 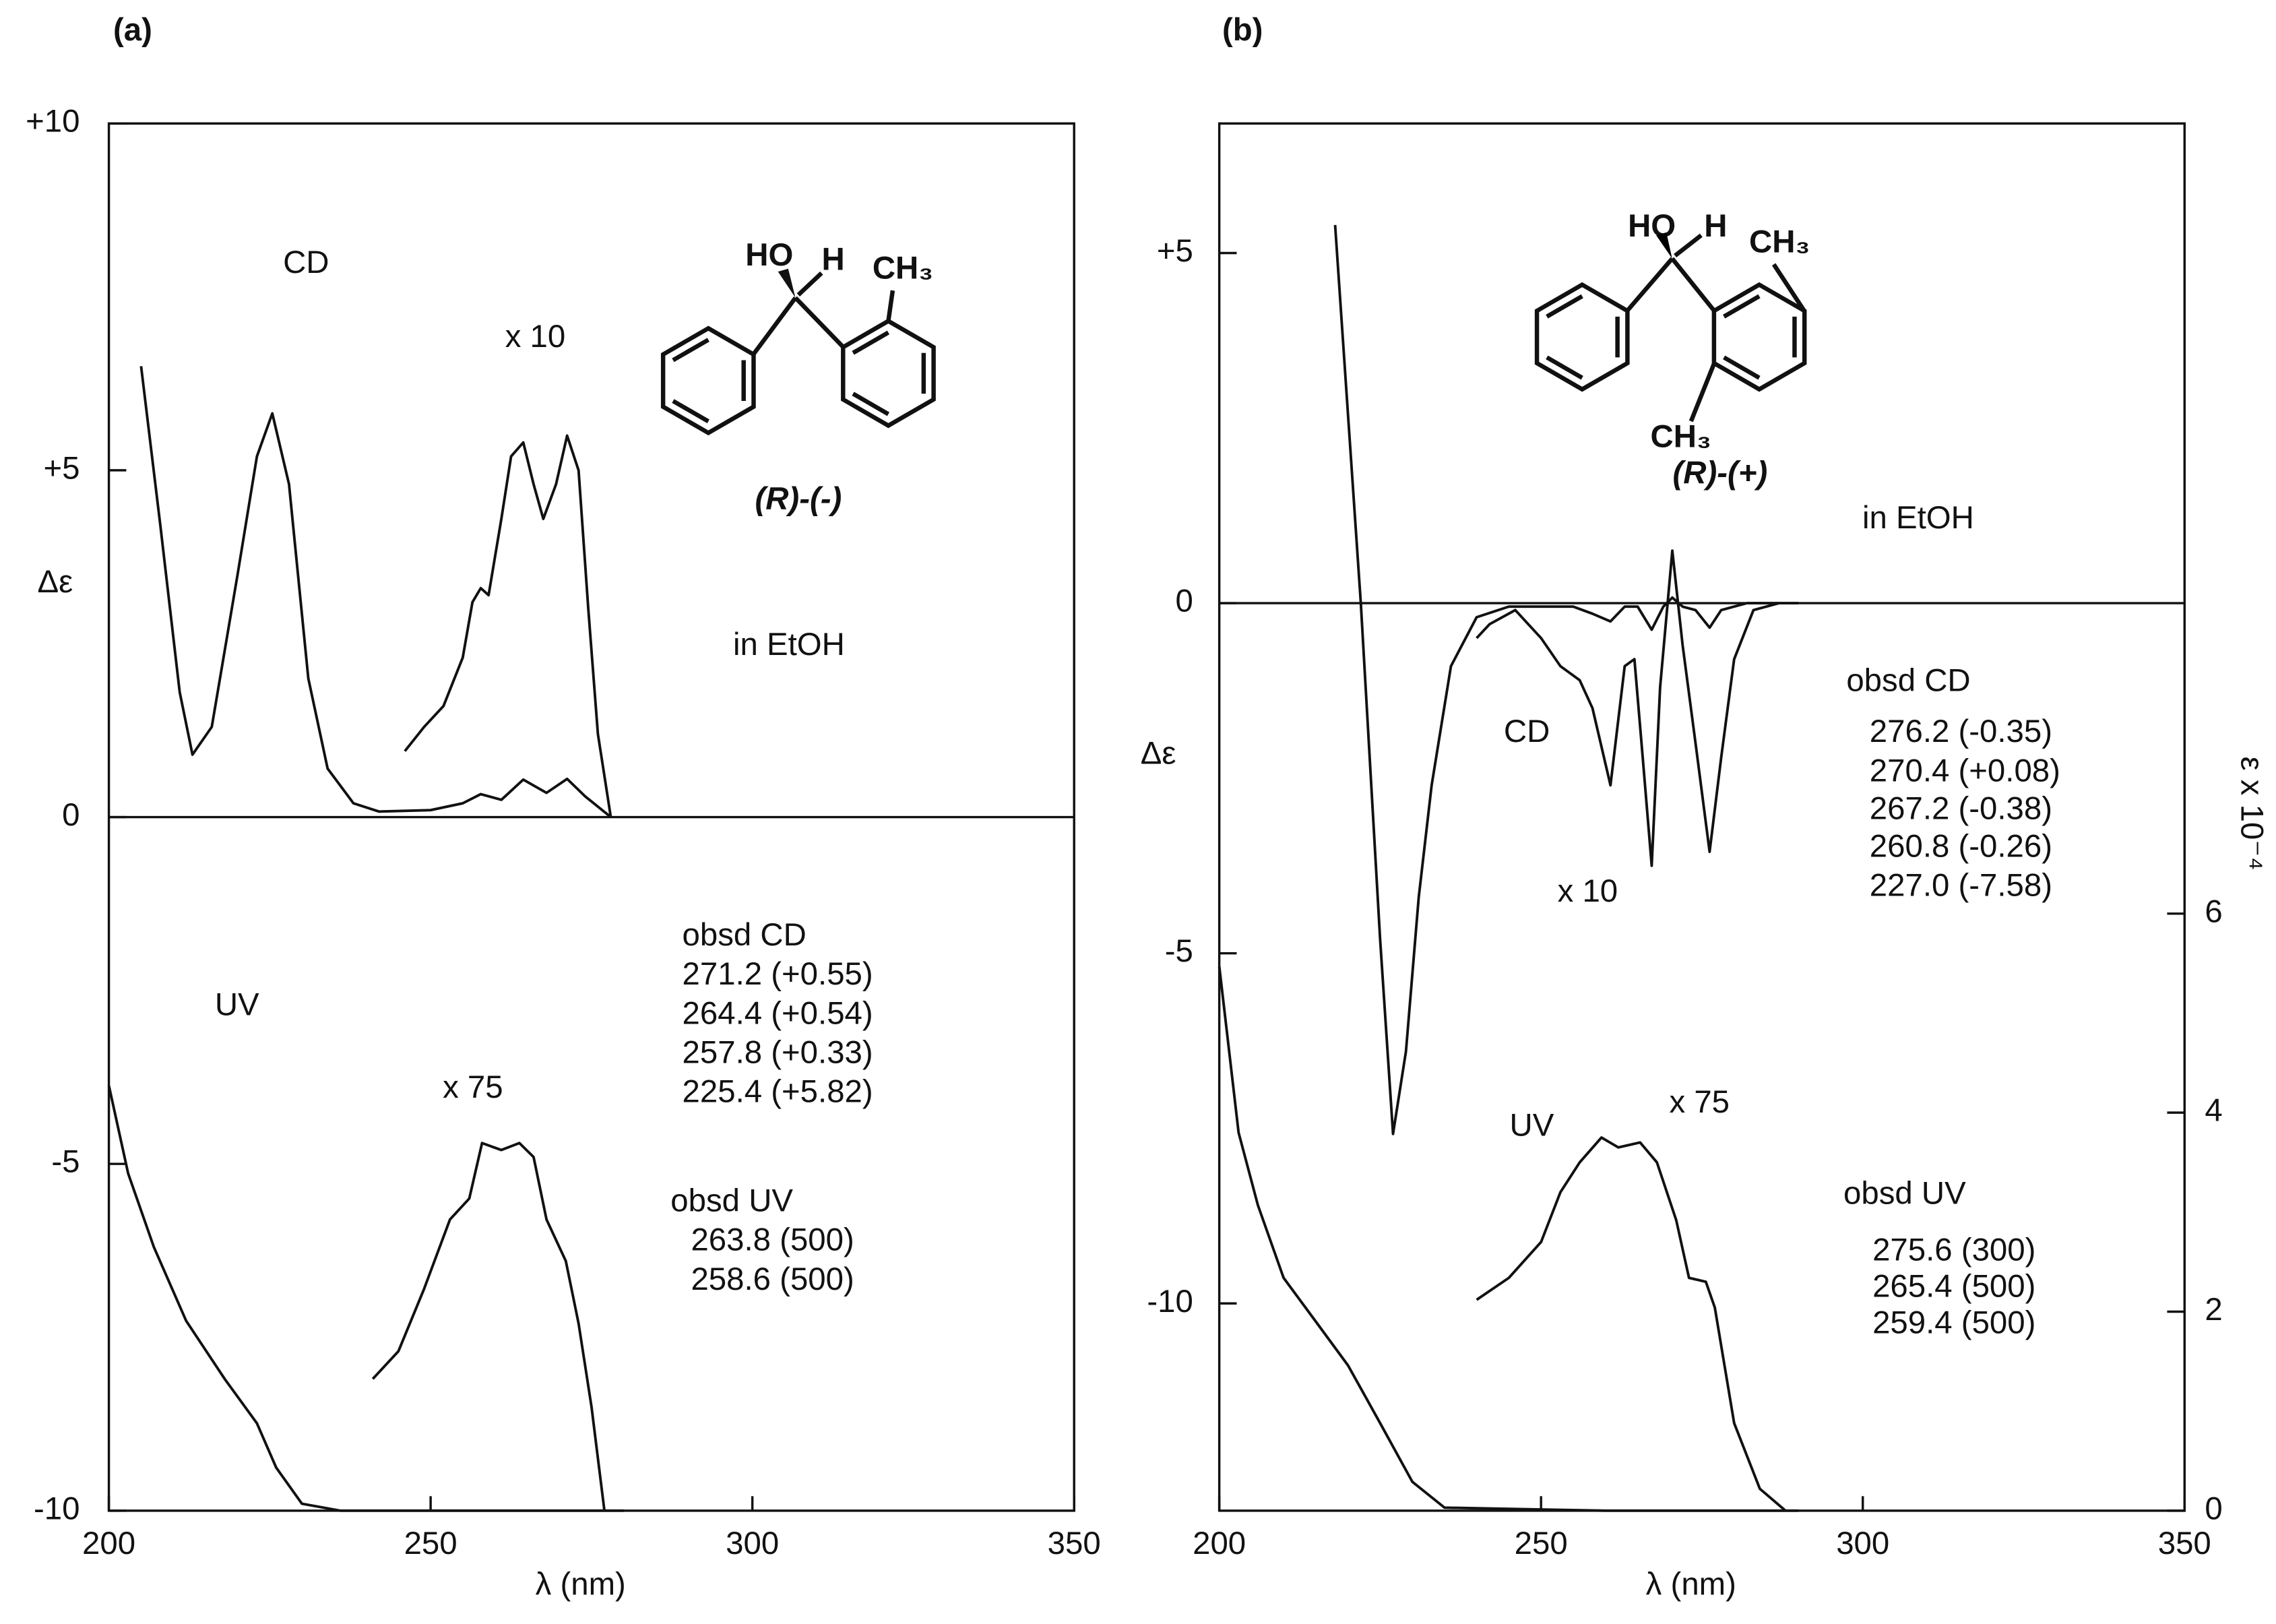 What do you see at coordinates (1961, 886) in the screenshot?
I see `annotation: 227.0 (-7.58)` at bounding box center [1961, 886].